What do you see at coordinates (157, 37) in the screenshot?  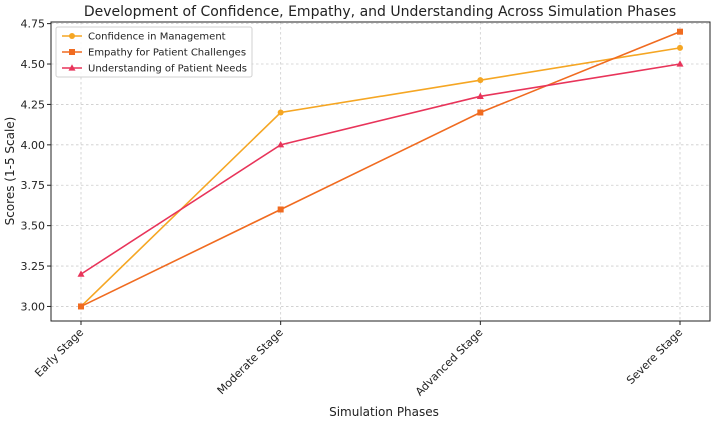 I see `legend-label: Confidence in Management` at bounding box center [157, 37].